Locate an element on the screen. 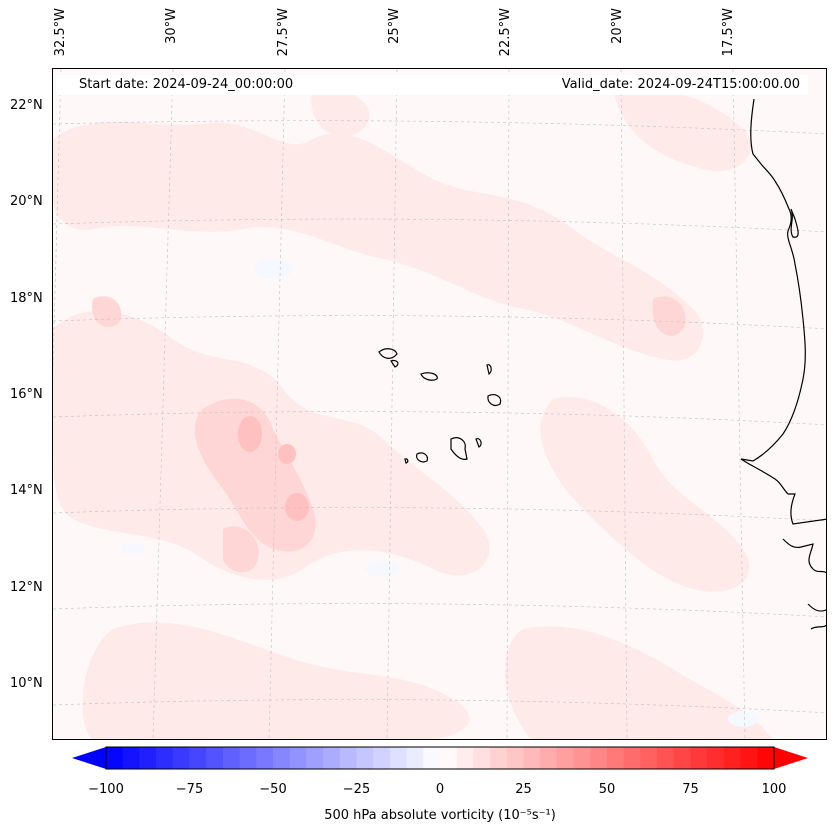  colorbar-outline is located at coordinates (440, 758).